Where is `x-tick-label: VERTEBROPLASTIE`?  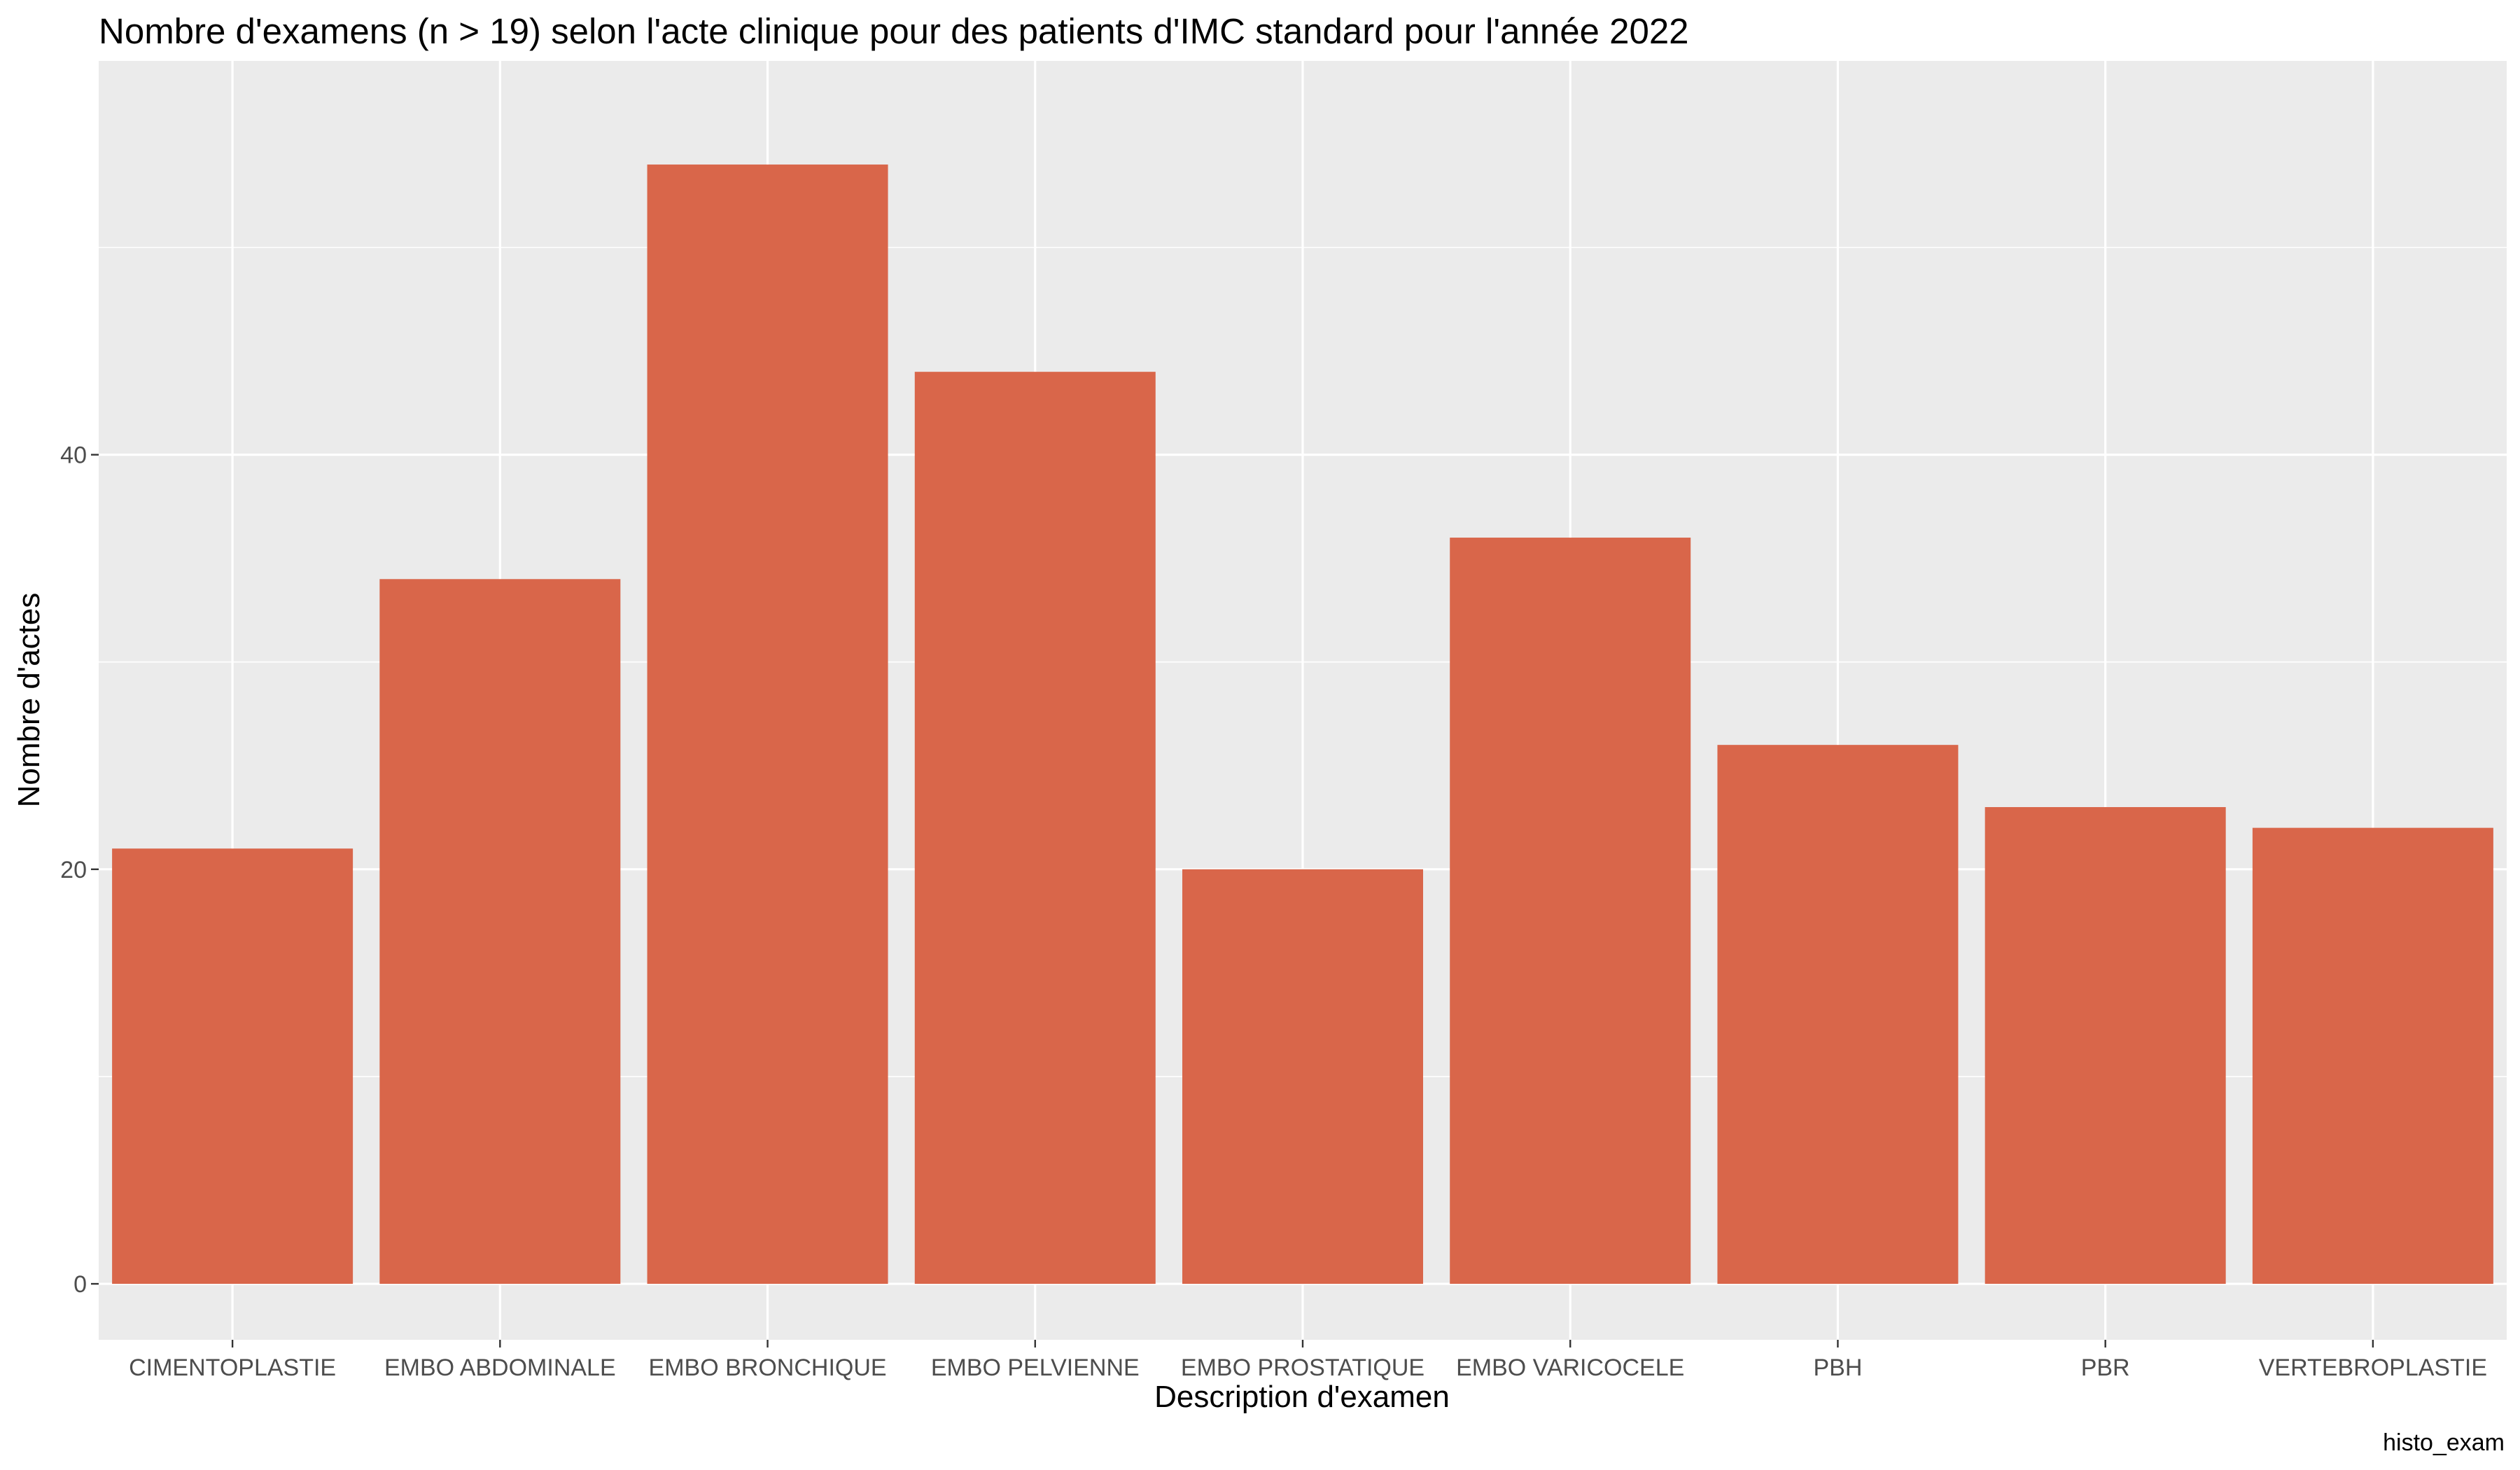
x-tick-label: VERTEBROPLASTIE is located at coordinates (2373, 1367).